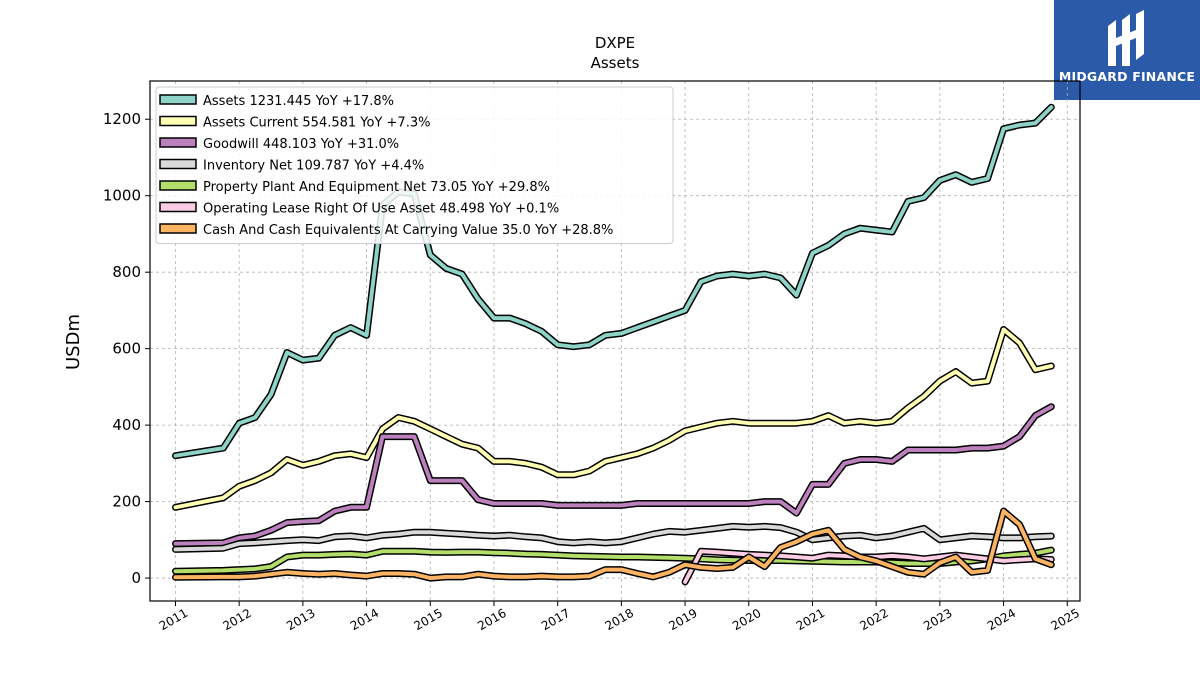  What do you see at coordinates (873, 619) in the screenshot?
I see `x-tick-label: 2022` at bounding box center [873, 619].